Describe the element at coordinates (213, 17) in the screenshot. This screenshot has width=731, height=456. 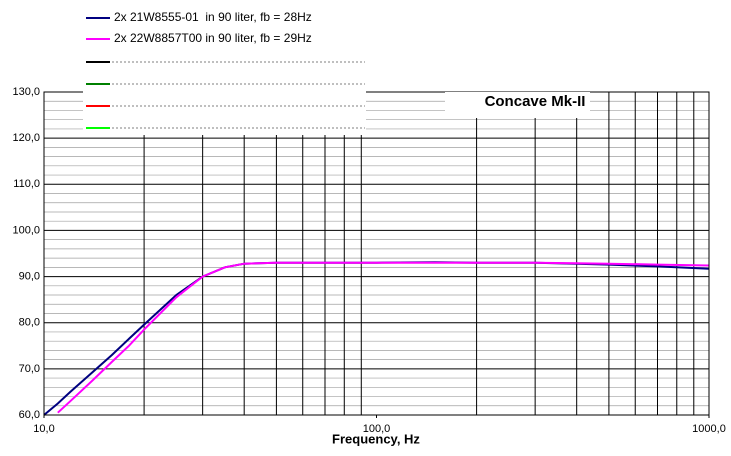
I see `legend-label: 2x 21W8555-01 in 90 liter, fb = 28Hz` at that location.